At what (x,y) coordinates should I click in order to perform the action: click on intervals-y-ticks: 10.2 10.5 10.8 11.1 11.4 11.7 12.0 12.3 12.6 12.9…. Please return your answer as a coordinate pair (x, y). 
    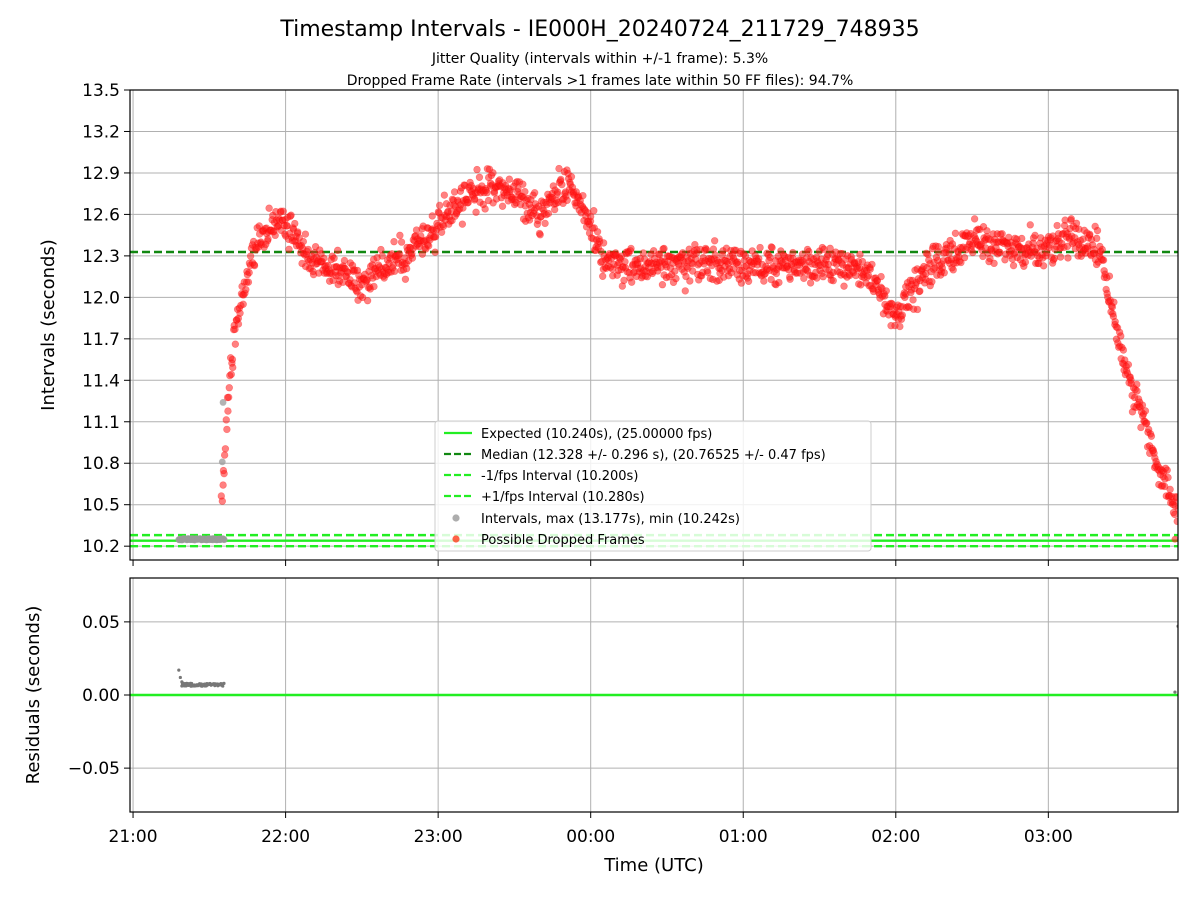
    Looking at the image, I should click on (106, 319).